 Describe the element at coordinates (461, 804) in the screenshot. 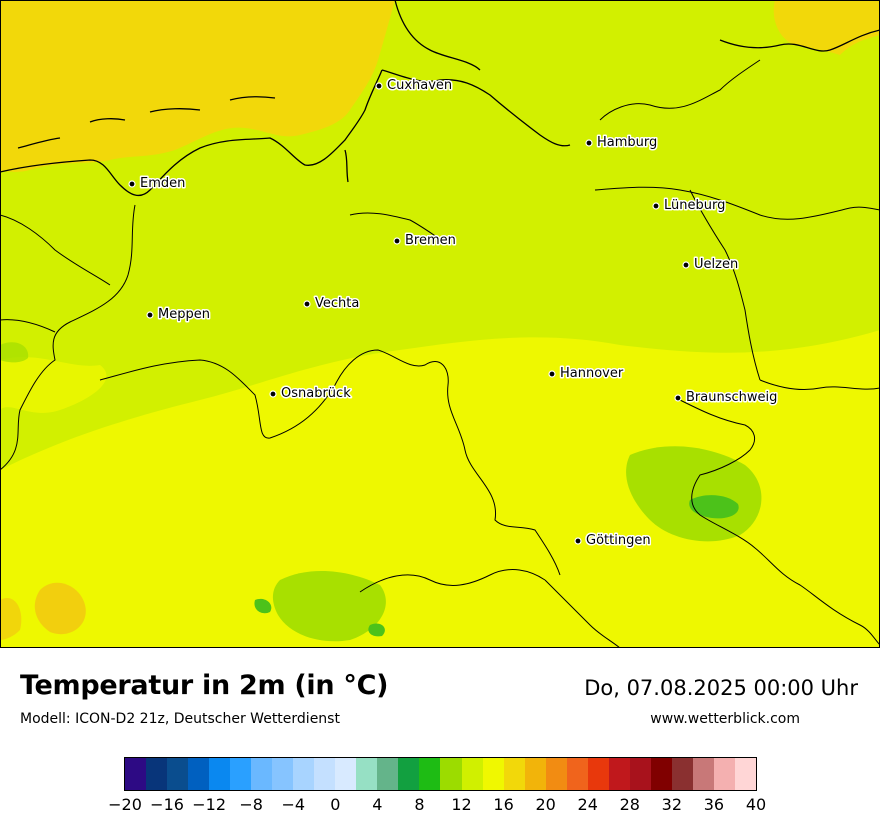

I see `legend-tick-label: 12` at that location.